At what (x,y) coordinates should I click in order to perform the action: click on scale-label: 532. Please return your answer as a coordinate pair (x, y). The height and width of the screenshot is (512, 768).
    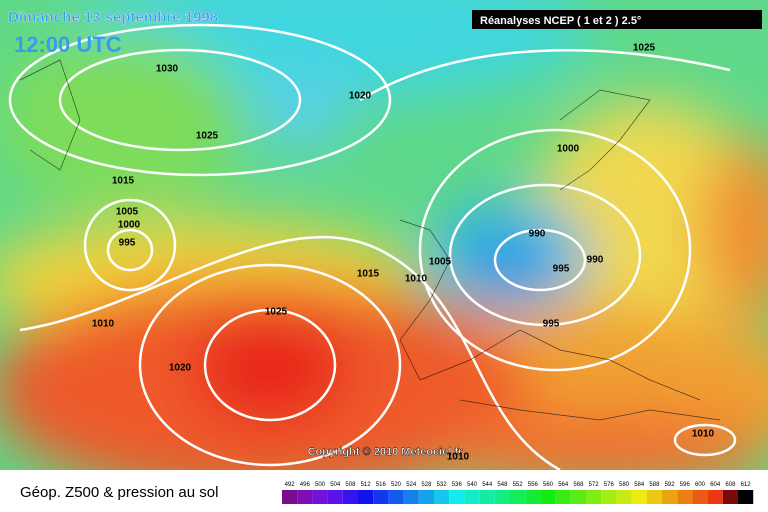
    Looking at the image, I should click on (442, 485).